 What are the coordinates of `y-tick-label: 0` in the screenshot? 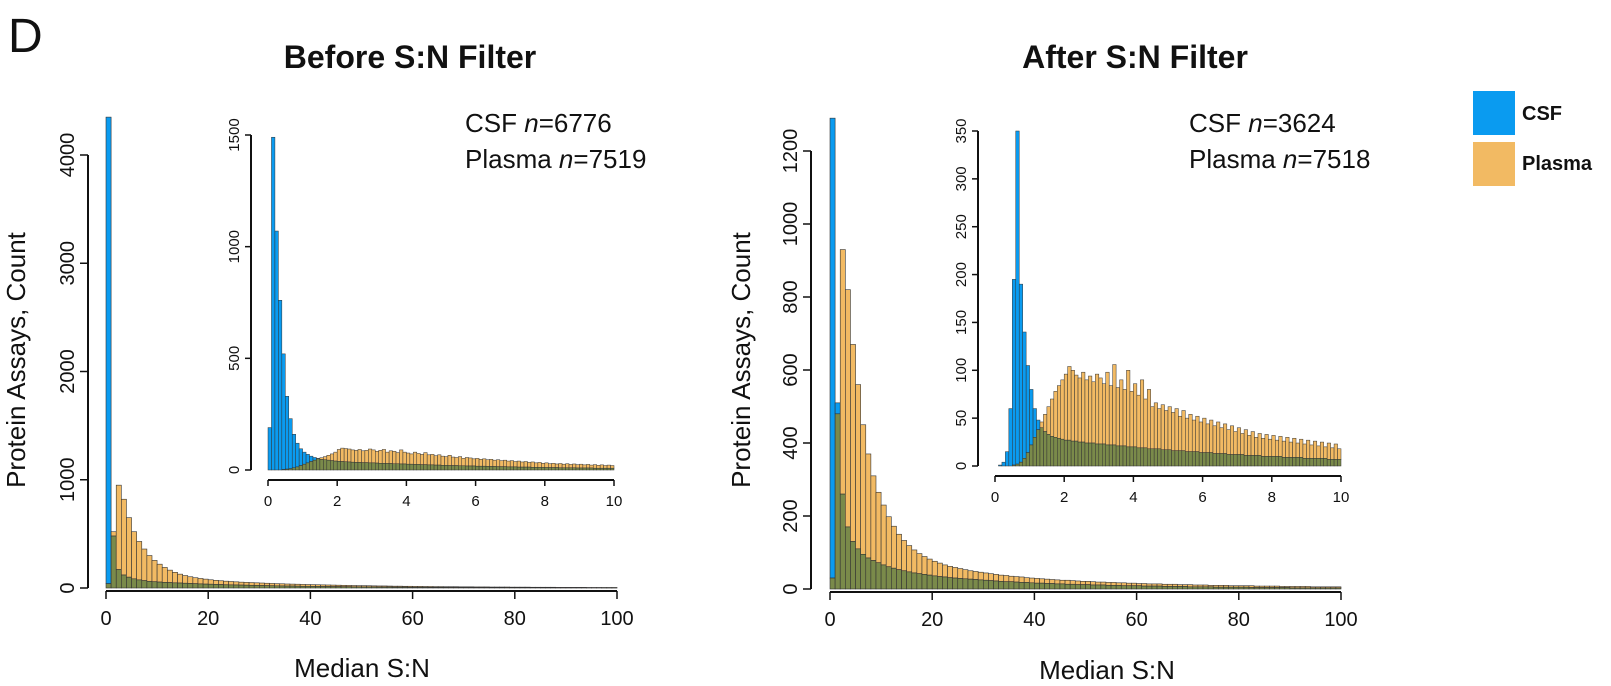 It's located at (961, 466).